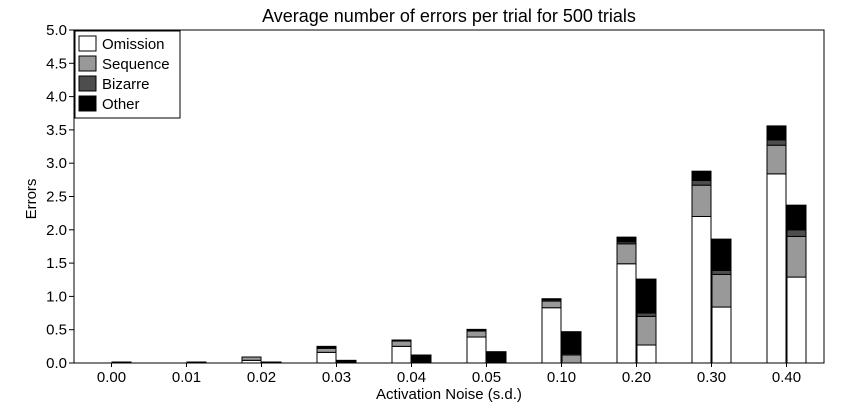 The image size is (850, 408). I want to click on y-tick-label: 1.5, so click(56, 263).